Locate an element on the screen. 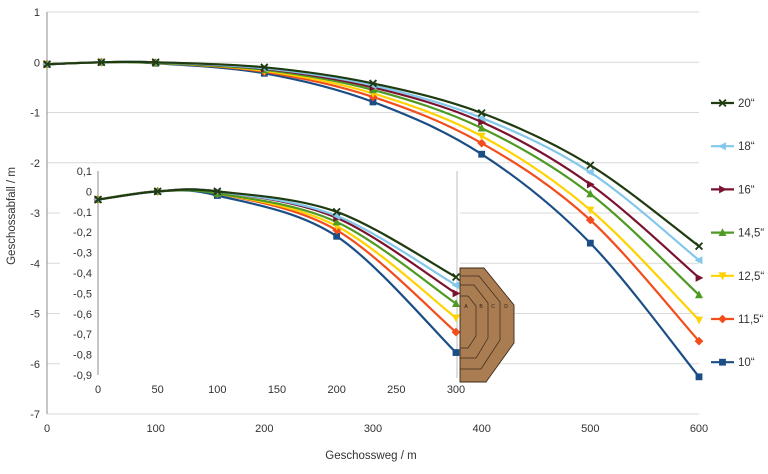  legend: 20“ 18“ 16“ 14,5“ 12,5“ 11,5“ 10“ is located at coordinates (737, 233).